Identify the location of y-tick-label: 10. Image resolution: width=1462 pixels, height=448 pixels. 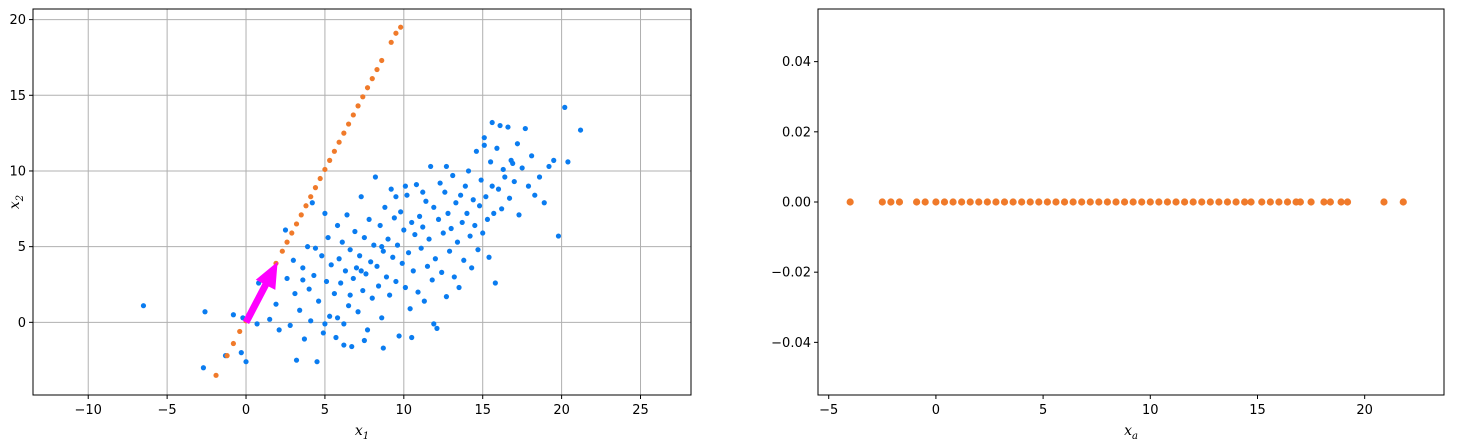
(17, 171).